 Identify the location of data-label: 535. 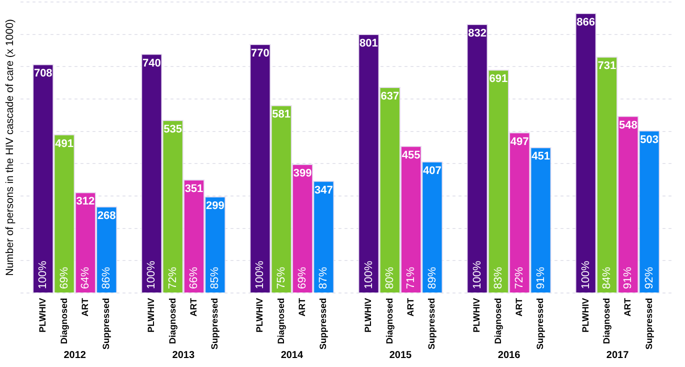
(173, 130).